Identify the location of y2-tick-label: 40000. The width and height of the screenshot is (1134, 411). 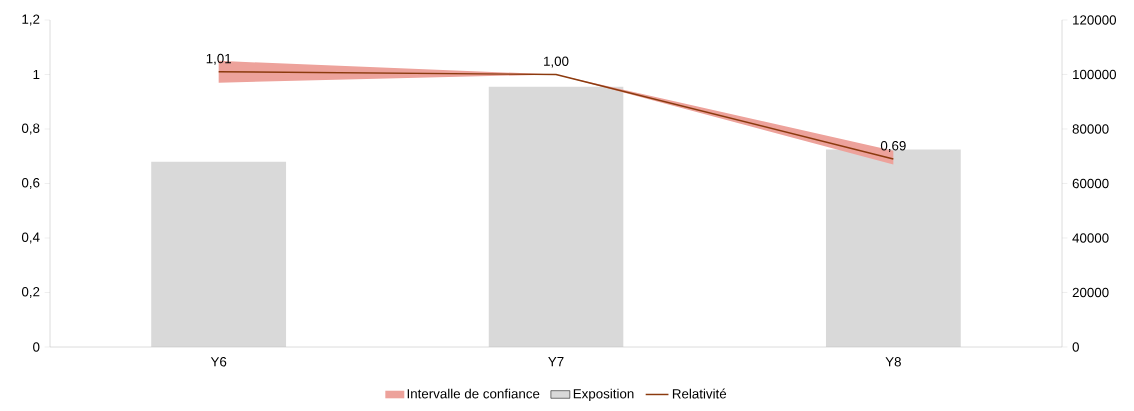
(1090, 238).